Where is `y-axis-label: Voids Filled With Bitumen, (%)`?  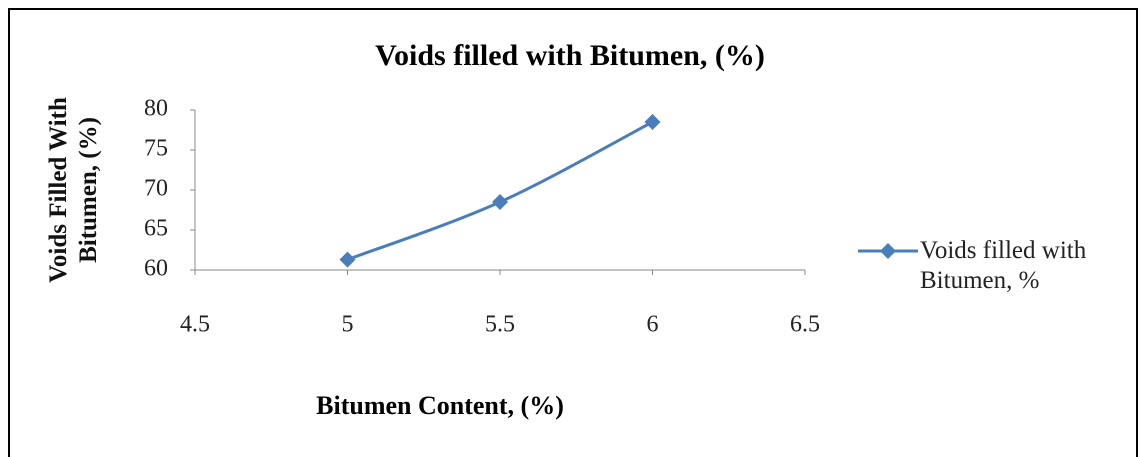
y-axis-label: Voids Filled With Bitumen, (%) is located at coordinates (73, 190).